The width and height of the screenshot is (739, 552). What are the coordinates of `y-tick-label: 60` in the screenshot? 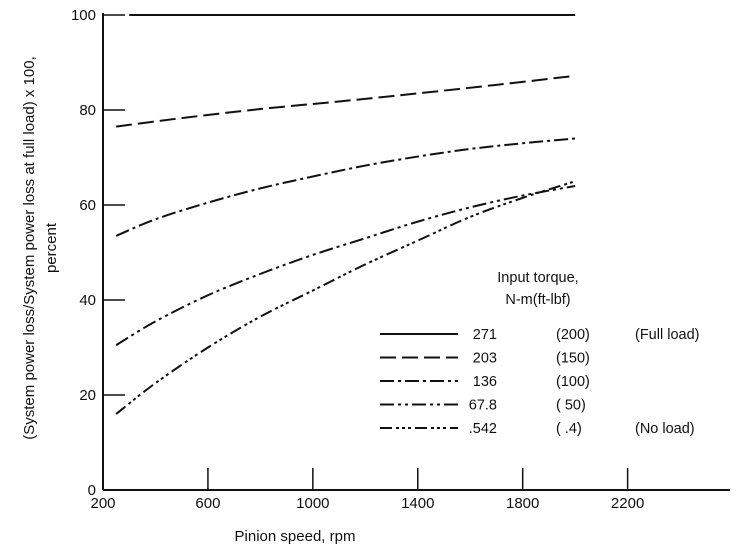 It's located at (87, 205).